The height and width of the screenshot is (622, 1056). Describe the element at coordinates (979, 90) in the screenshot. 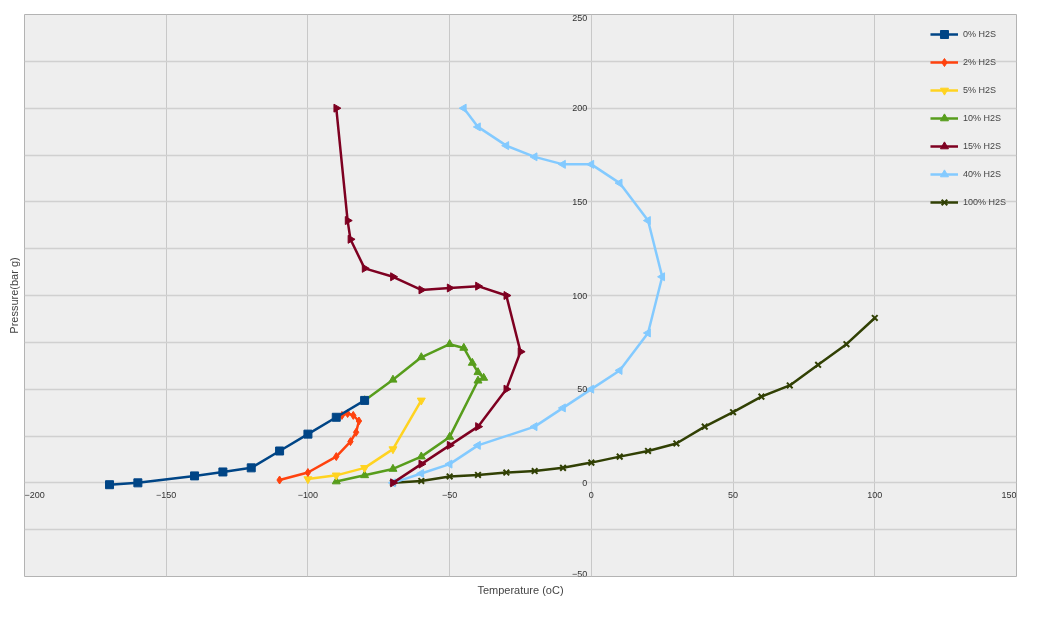

I see `legend-label: 5% H2S` at that location.